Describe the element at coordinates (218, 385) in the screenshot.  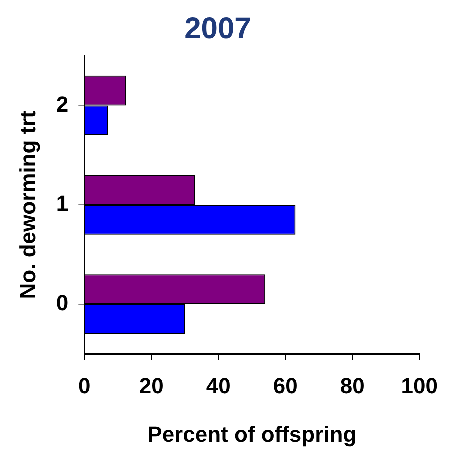
I see `x-tick-label: 40` at that location.